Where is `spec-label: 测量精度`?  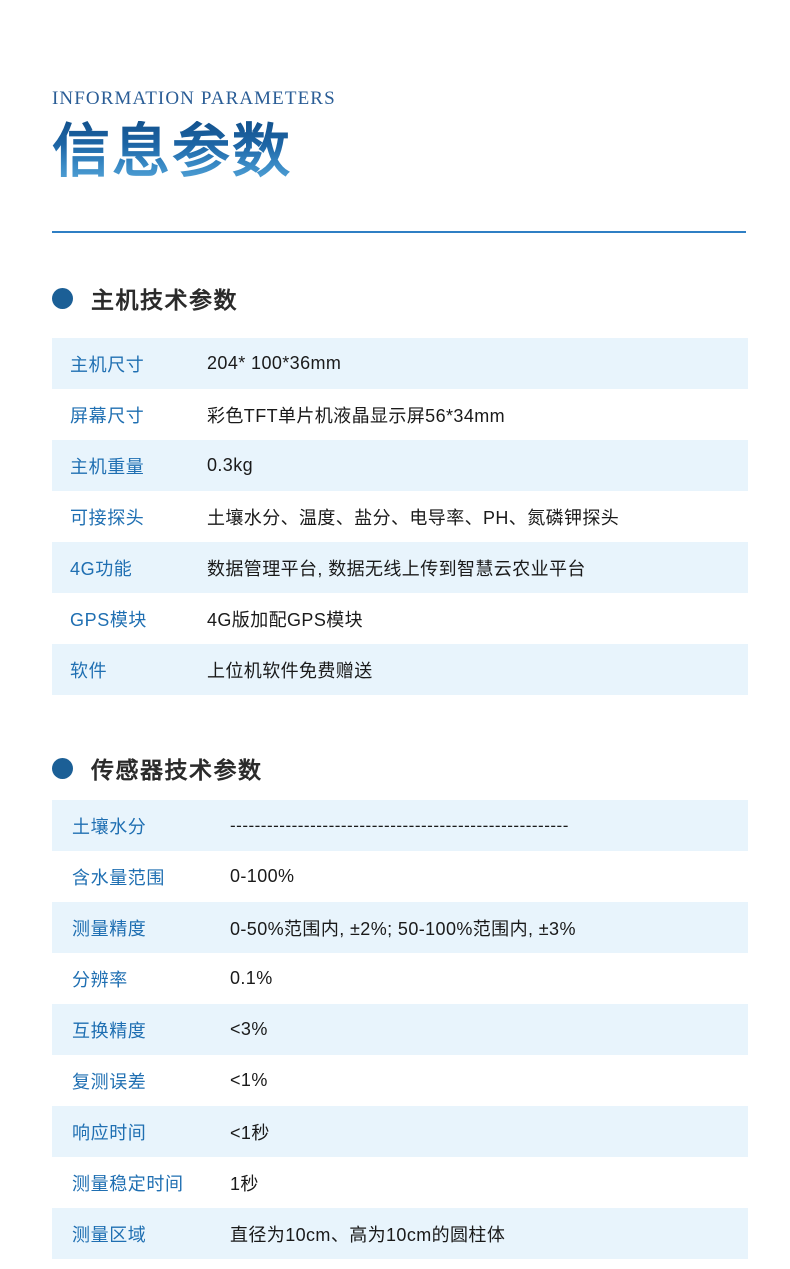
spec-label: 测量精度 is located at coordinates (109, 928).